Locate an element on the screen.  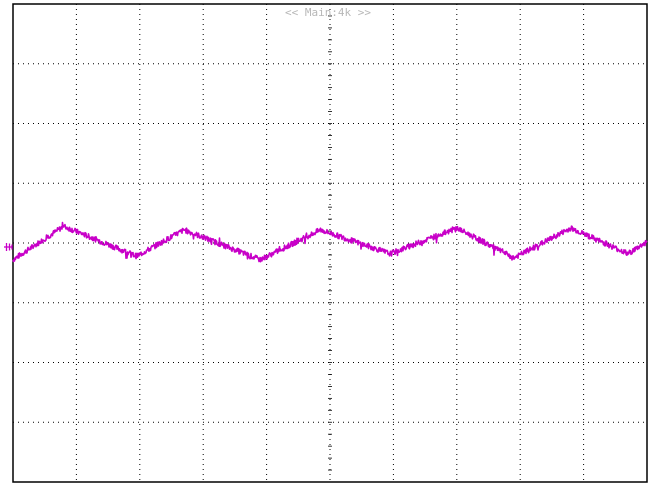
signal-trace is located at coordinates (330, 242).